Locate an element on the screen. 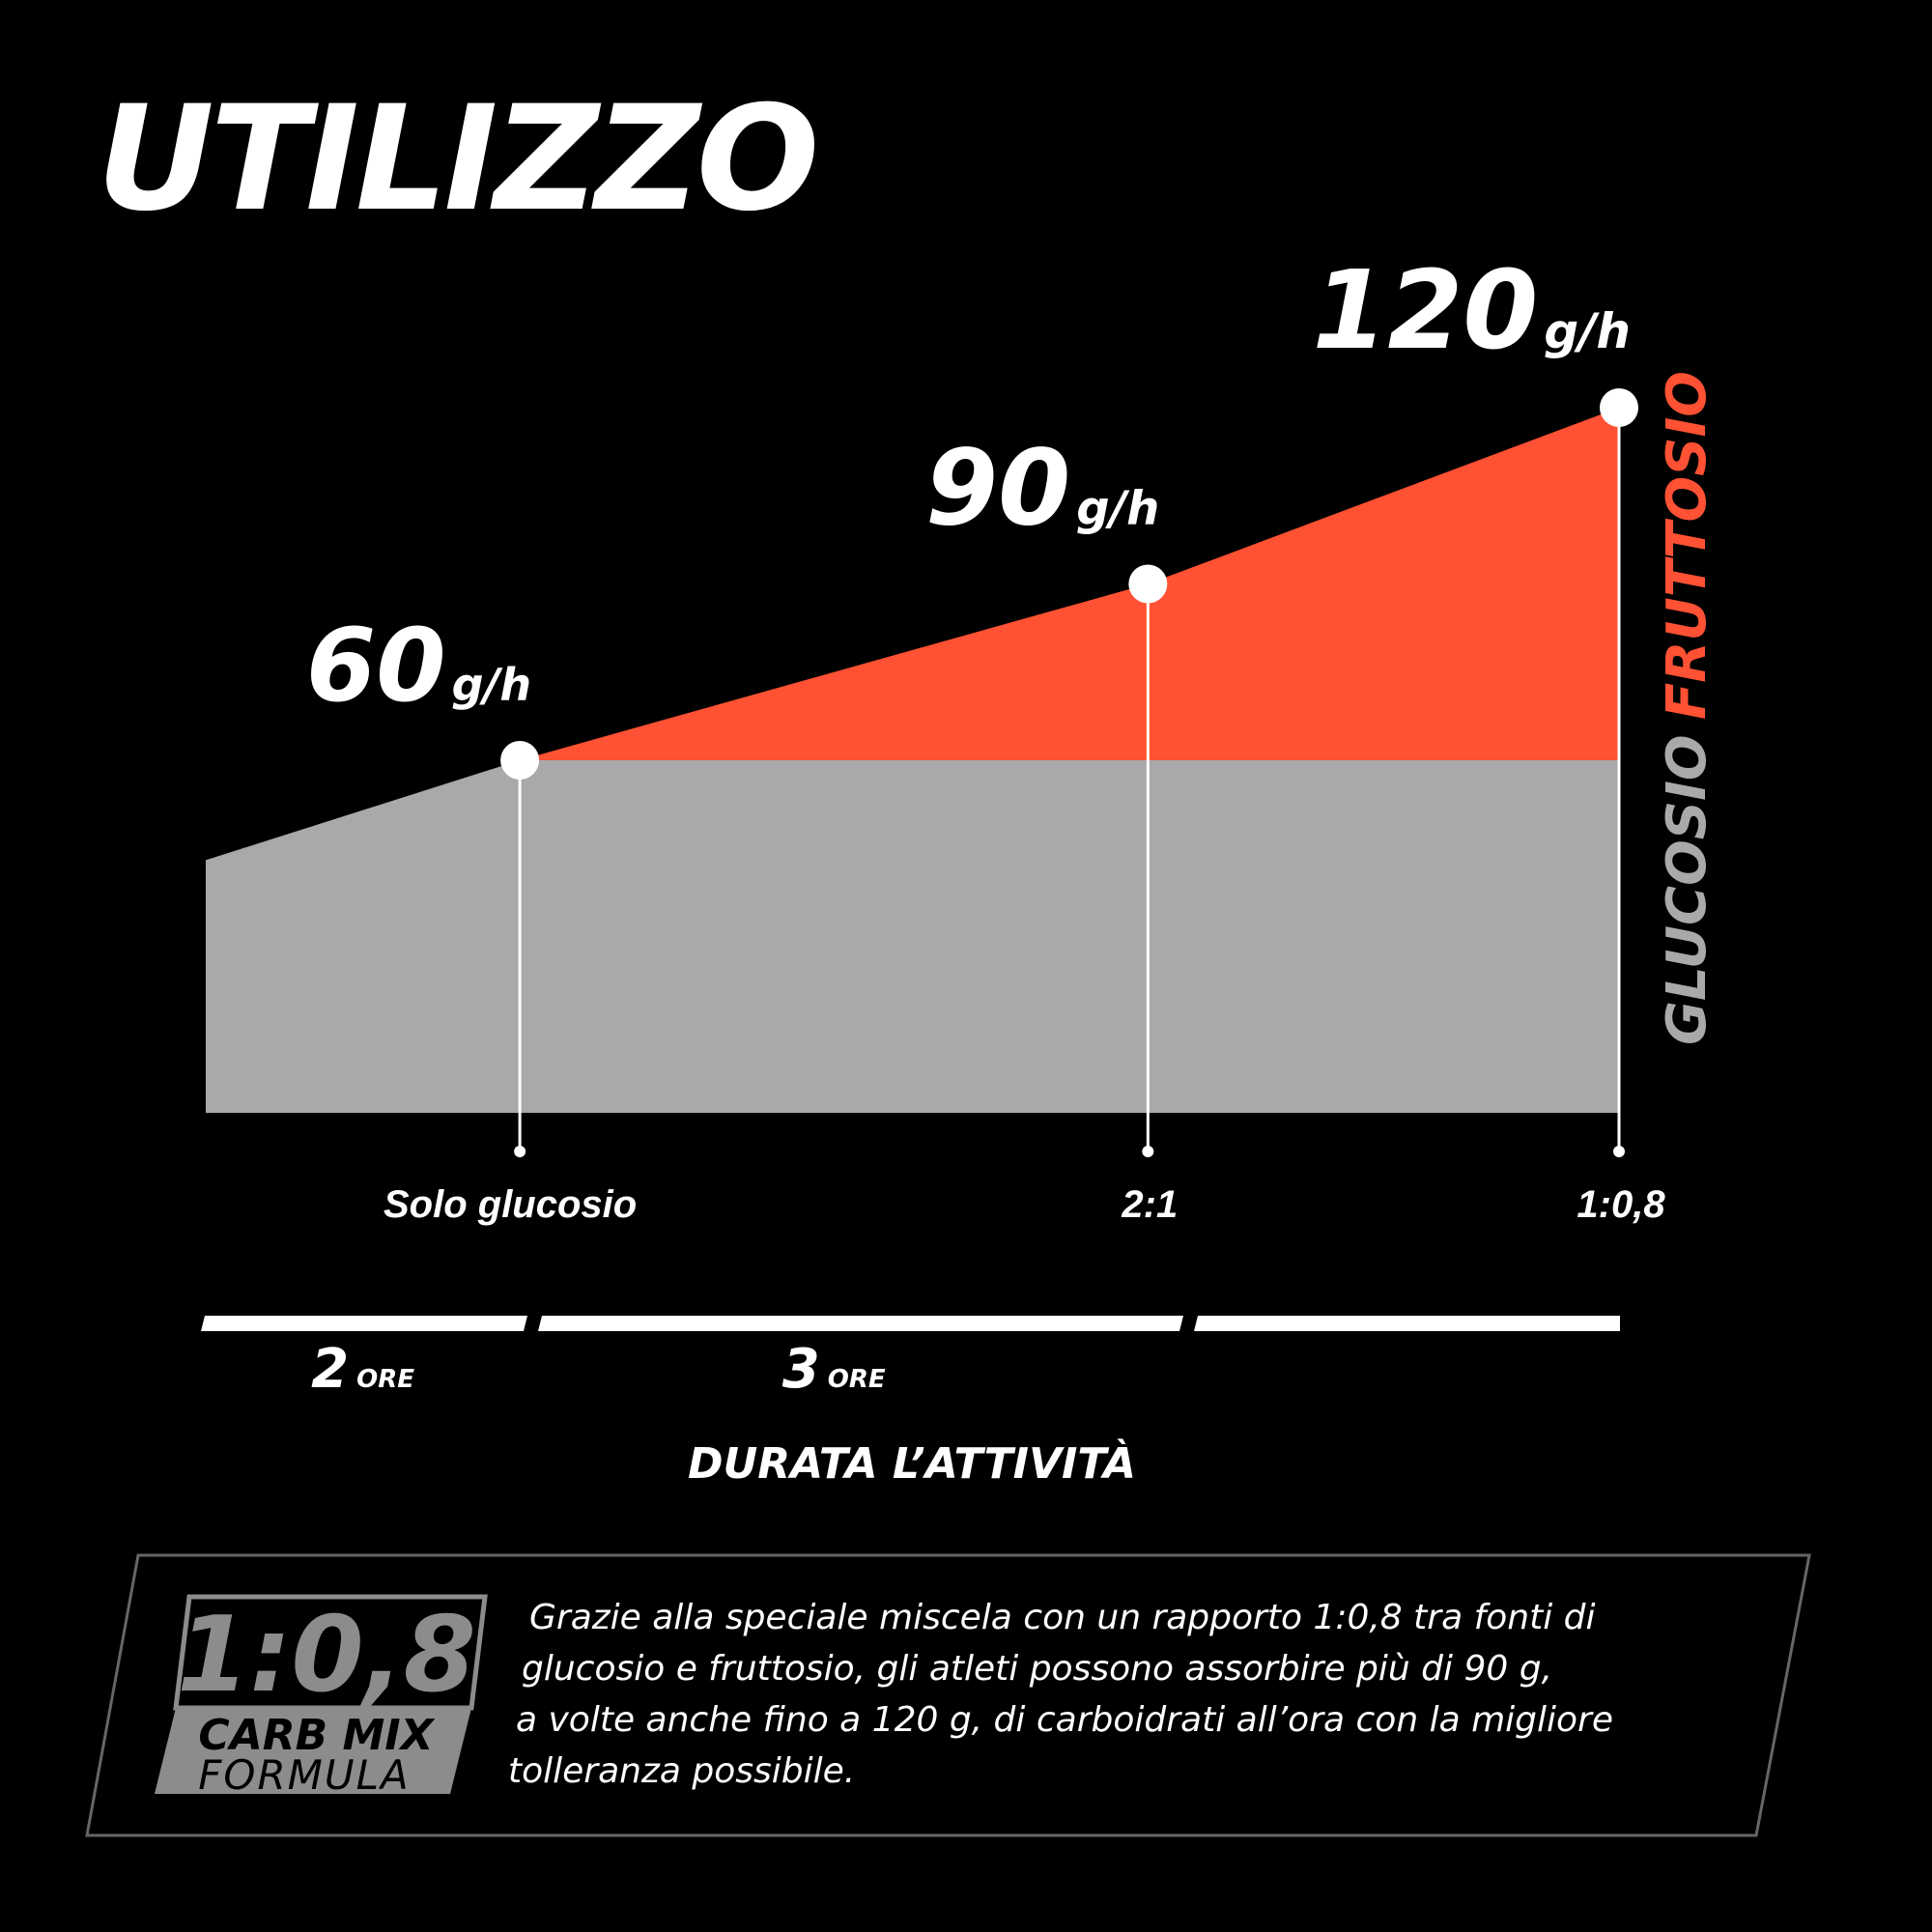 This screenshot has height=1932, width=1932. rate-label: 90 g/h is located at coordinates (1042, 489).